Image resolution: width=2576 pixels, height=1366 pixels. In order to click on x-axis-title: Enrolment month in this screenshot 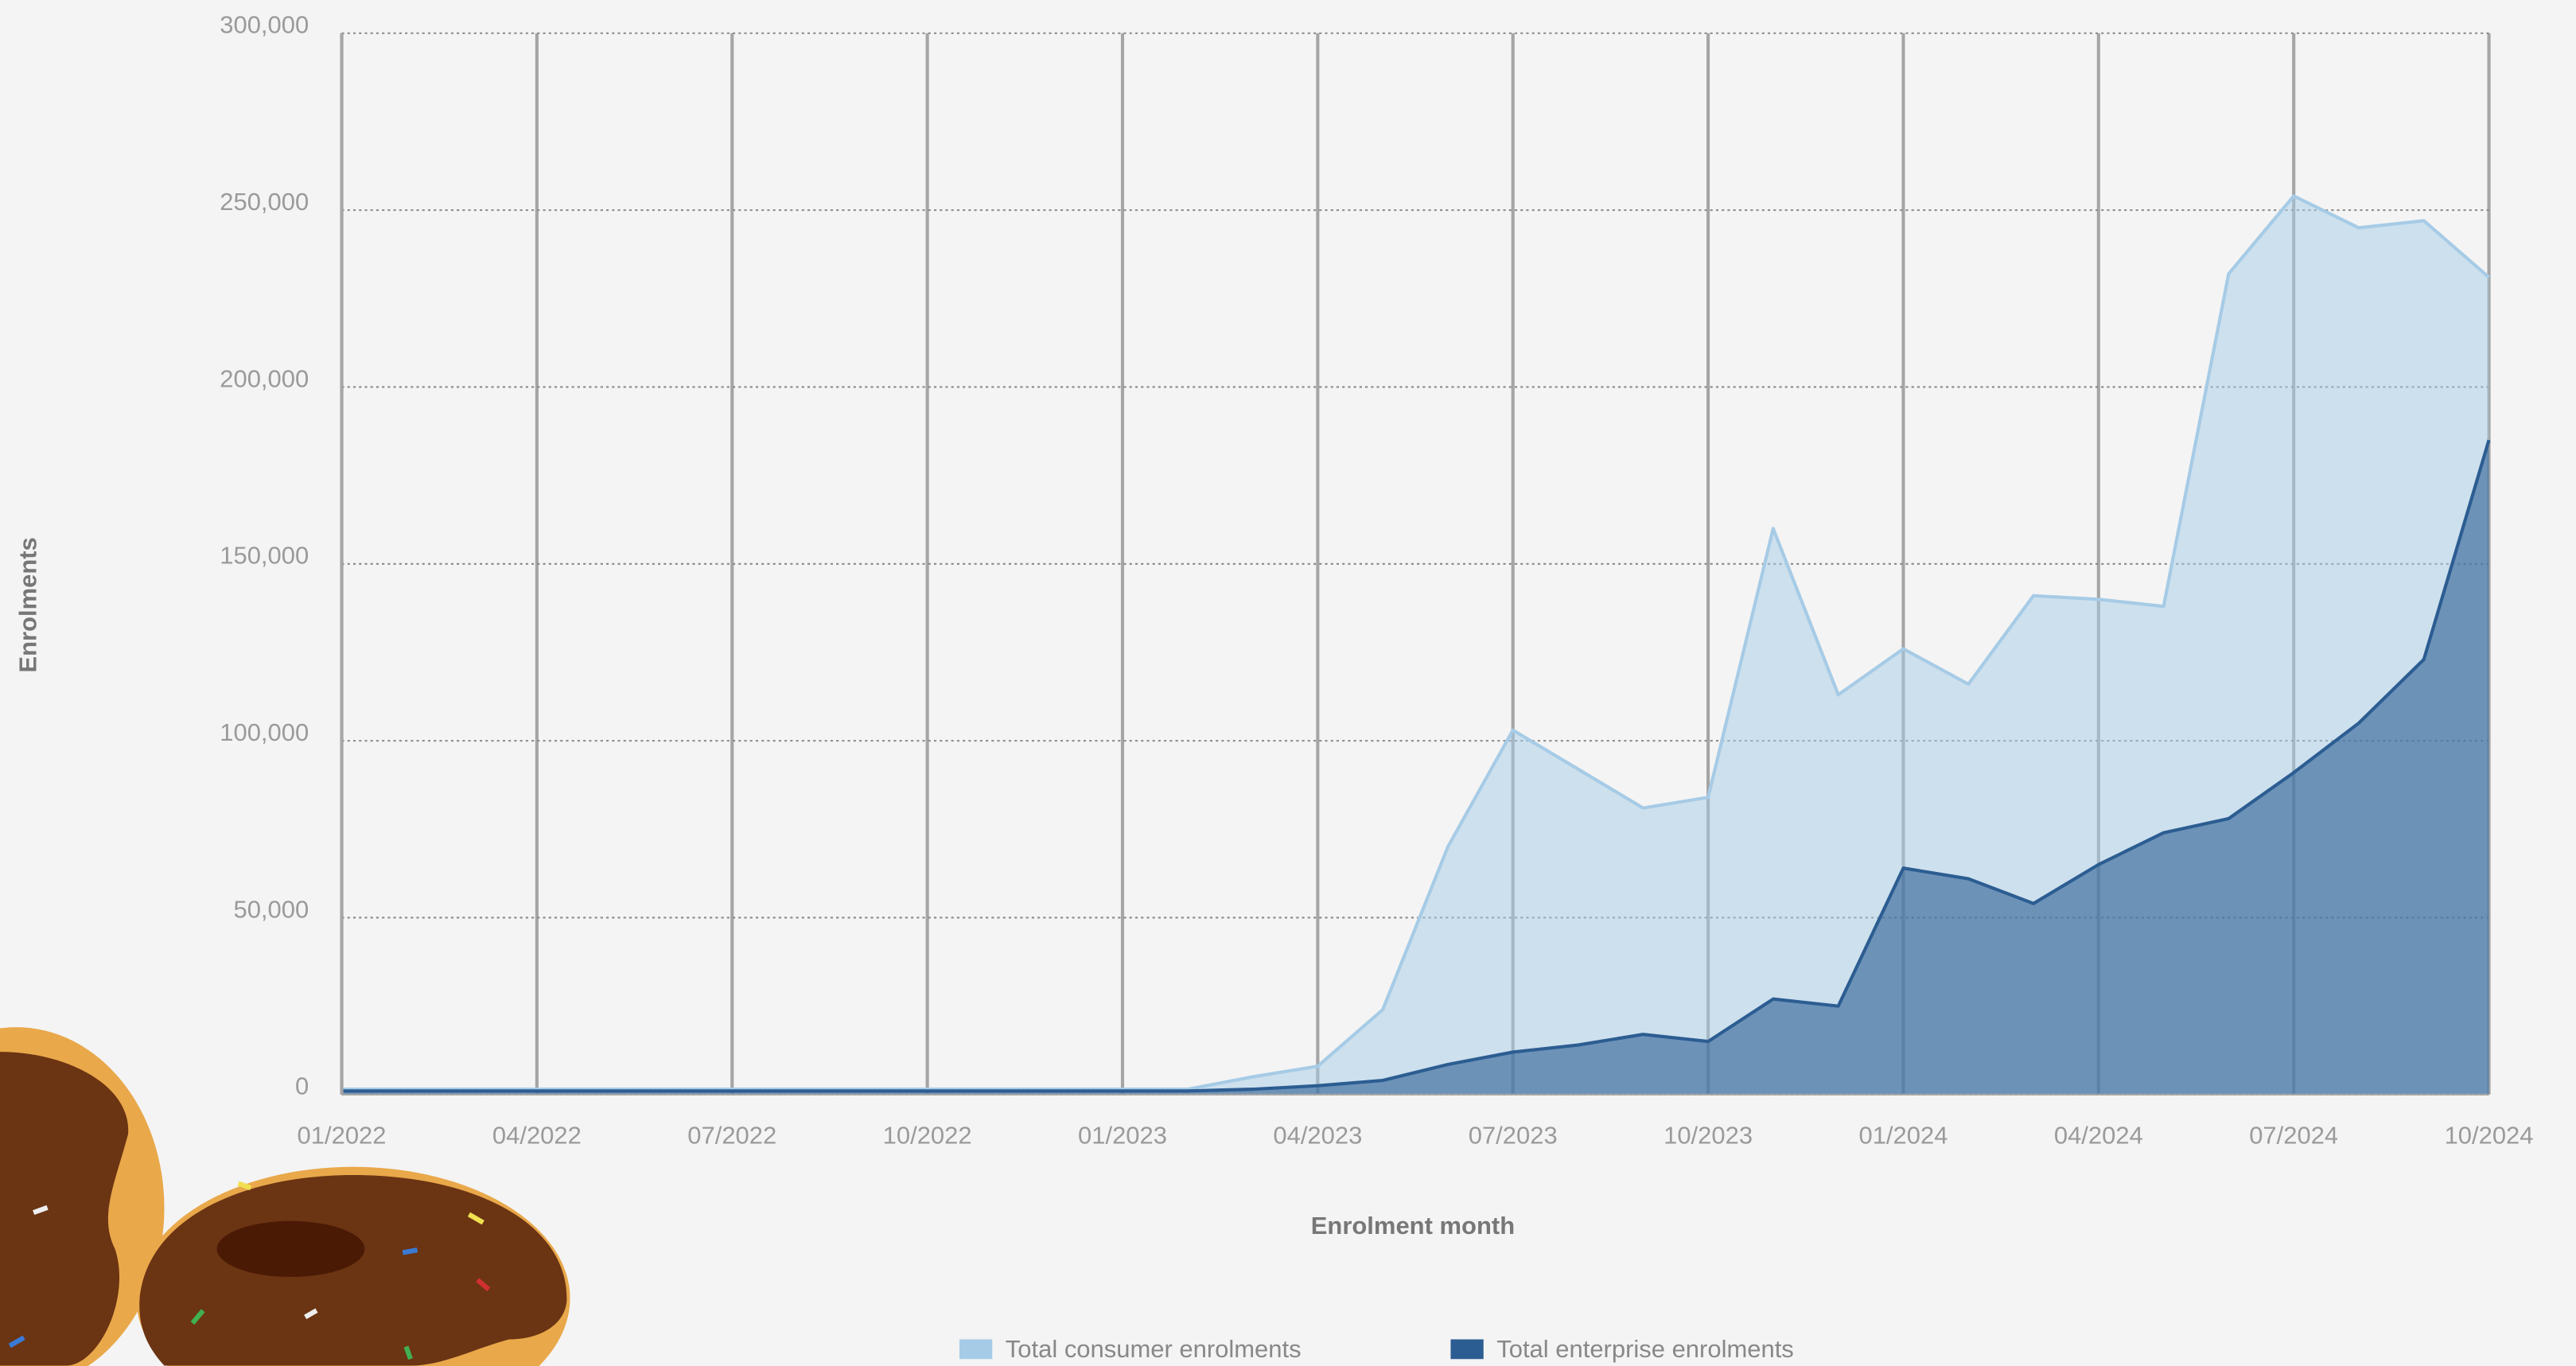, I will do `click(1413, 1226)`.